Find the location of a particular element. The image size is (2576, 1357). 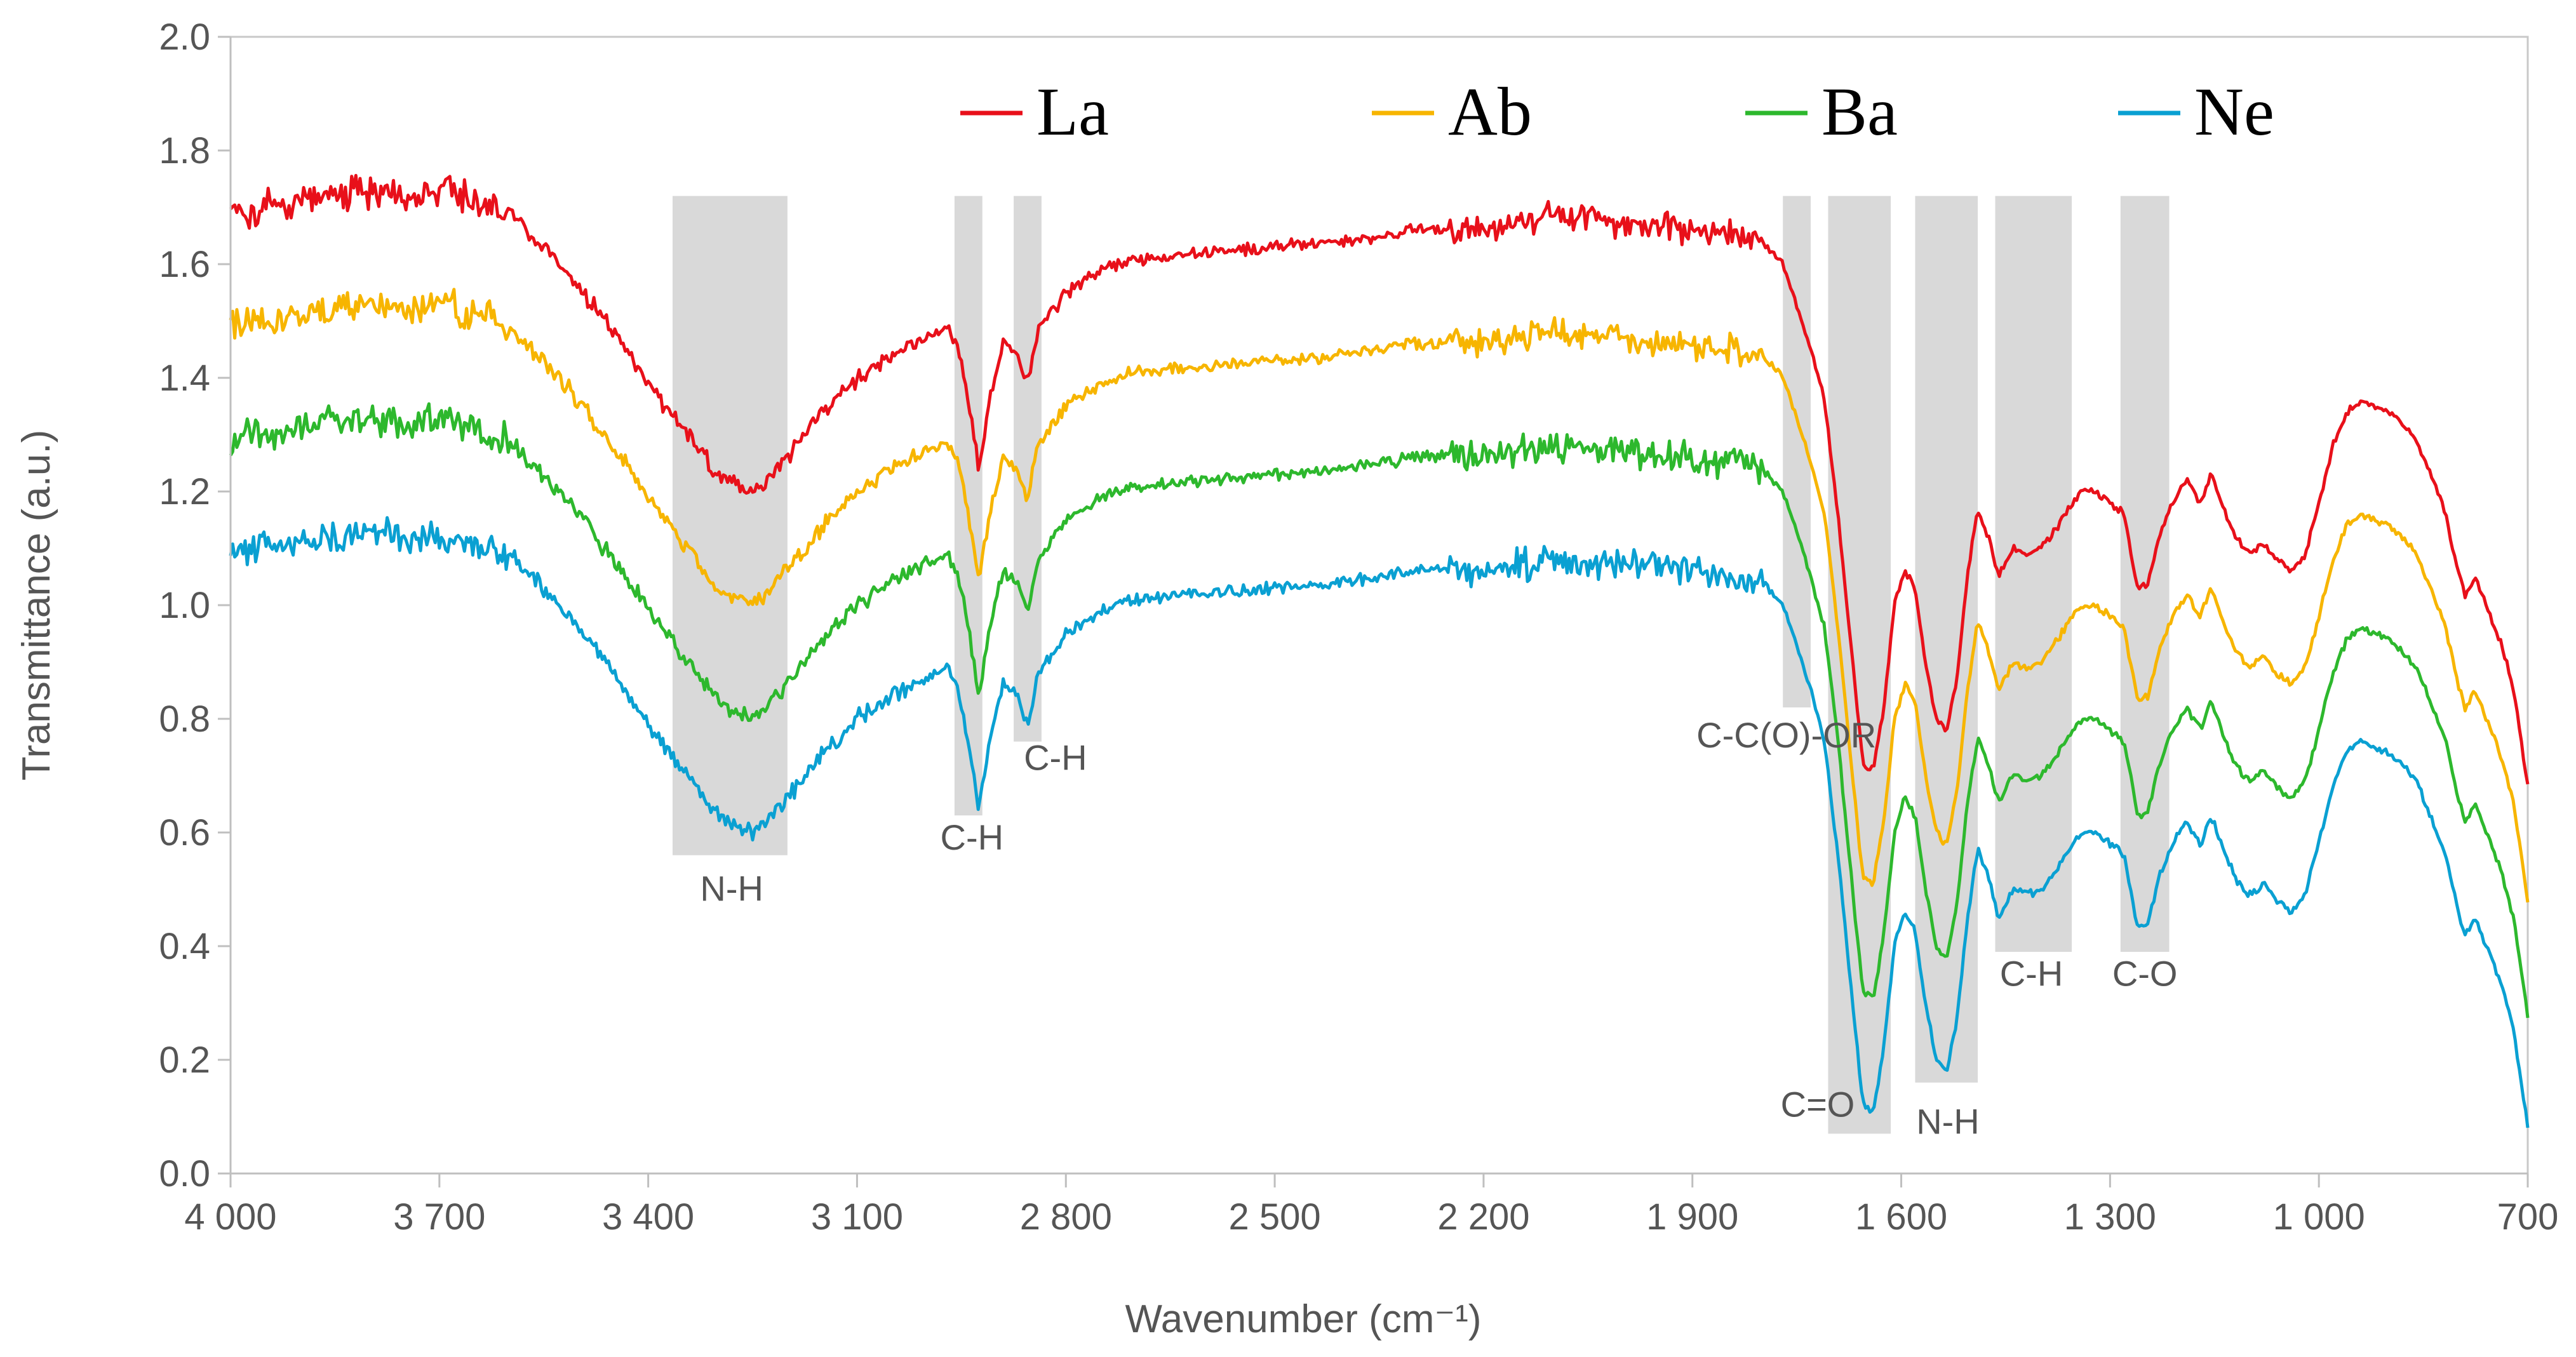

band-label-7: C-O is located at coordinates (2145, 974).